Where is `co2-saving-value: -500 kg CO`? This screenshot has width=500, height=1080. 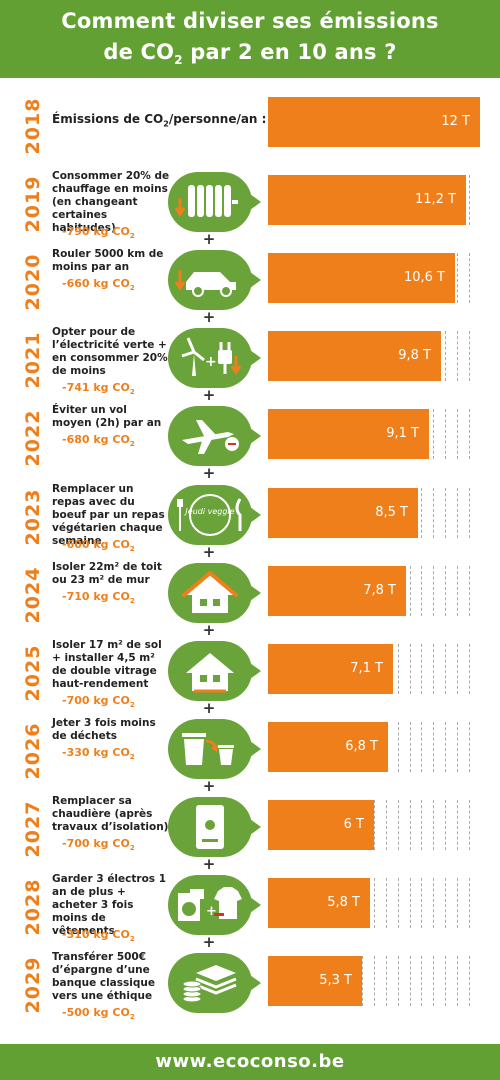
co2-saving-value: -500 kg CO is located at coordinates (96, 1012).